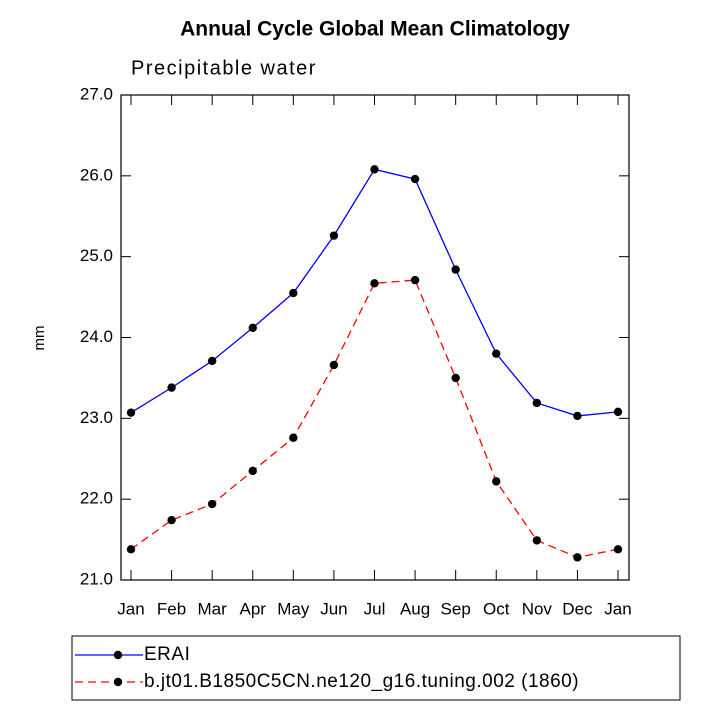 Image resolution: width=720 pixels, height=720 pixels. Describe the element at coordinates (577, 608) in the screenshot. I see `x-tick-label: Dec` at that location.